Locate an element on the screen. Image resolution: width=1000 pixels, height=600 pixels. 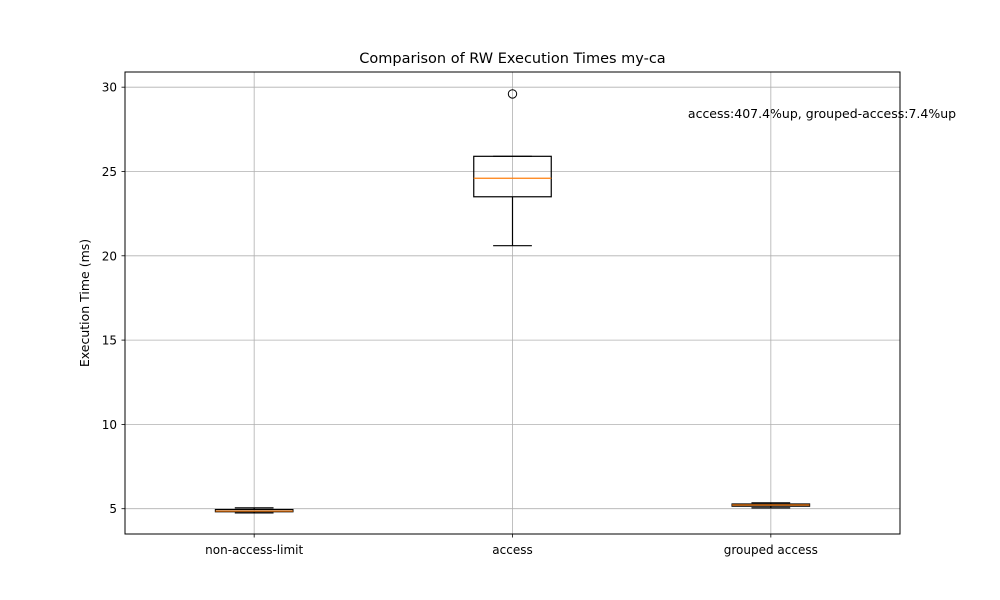
y-axis-label: Execution Time (ms) is located at coordinates (84, 303).